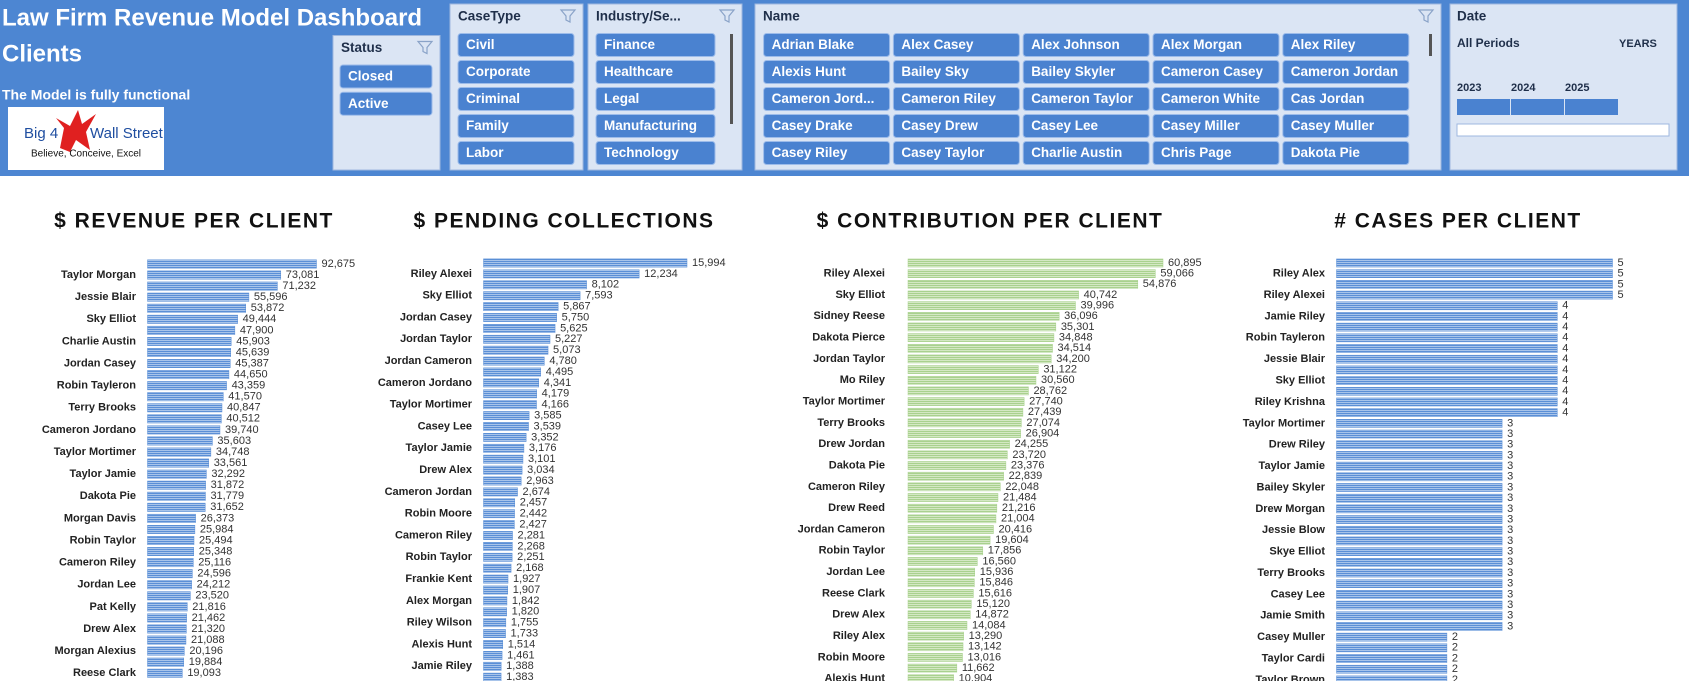  I want to click on slicer-button-label: Family, so click(487, 125).